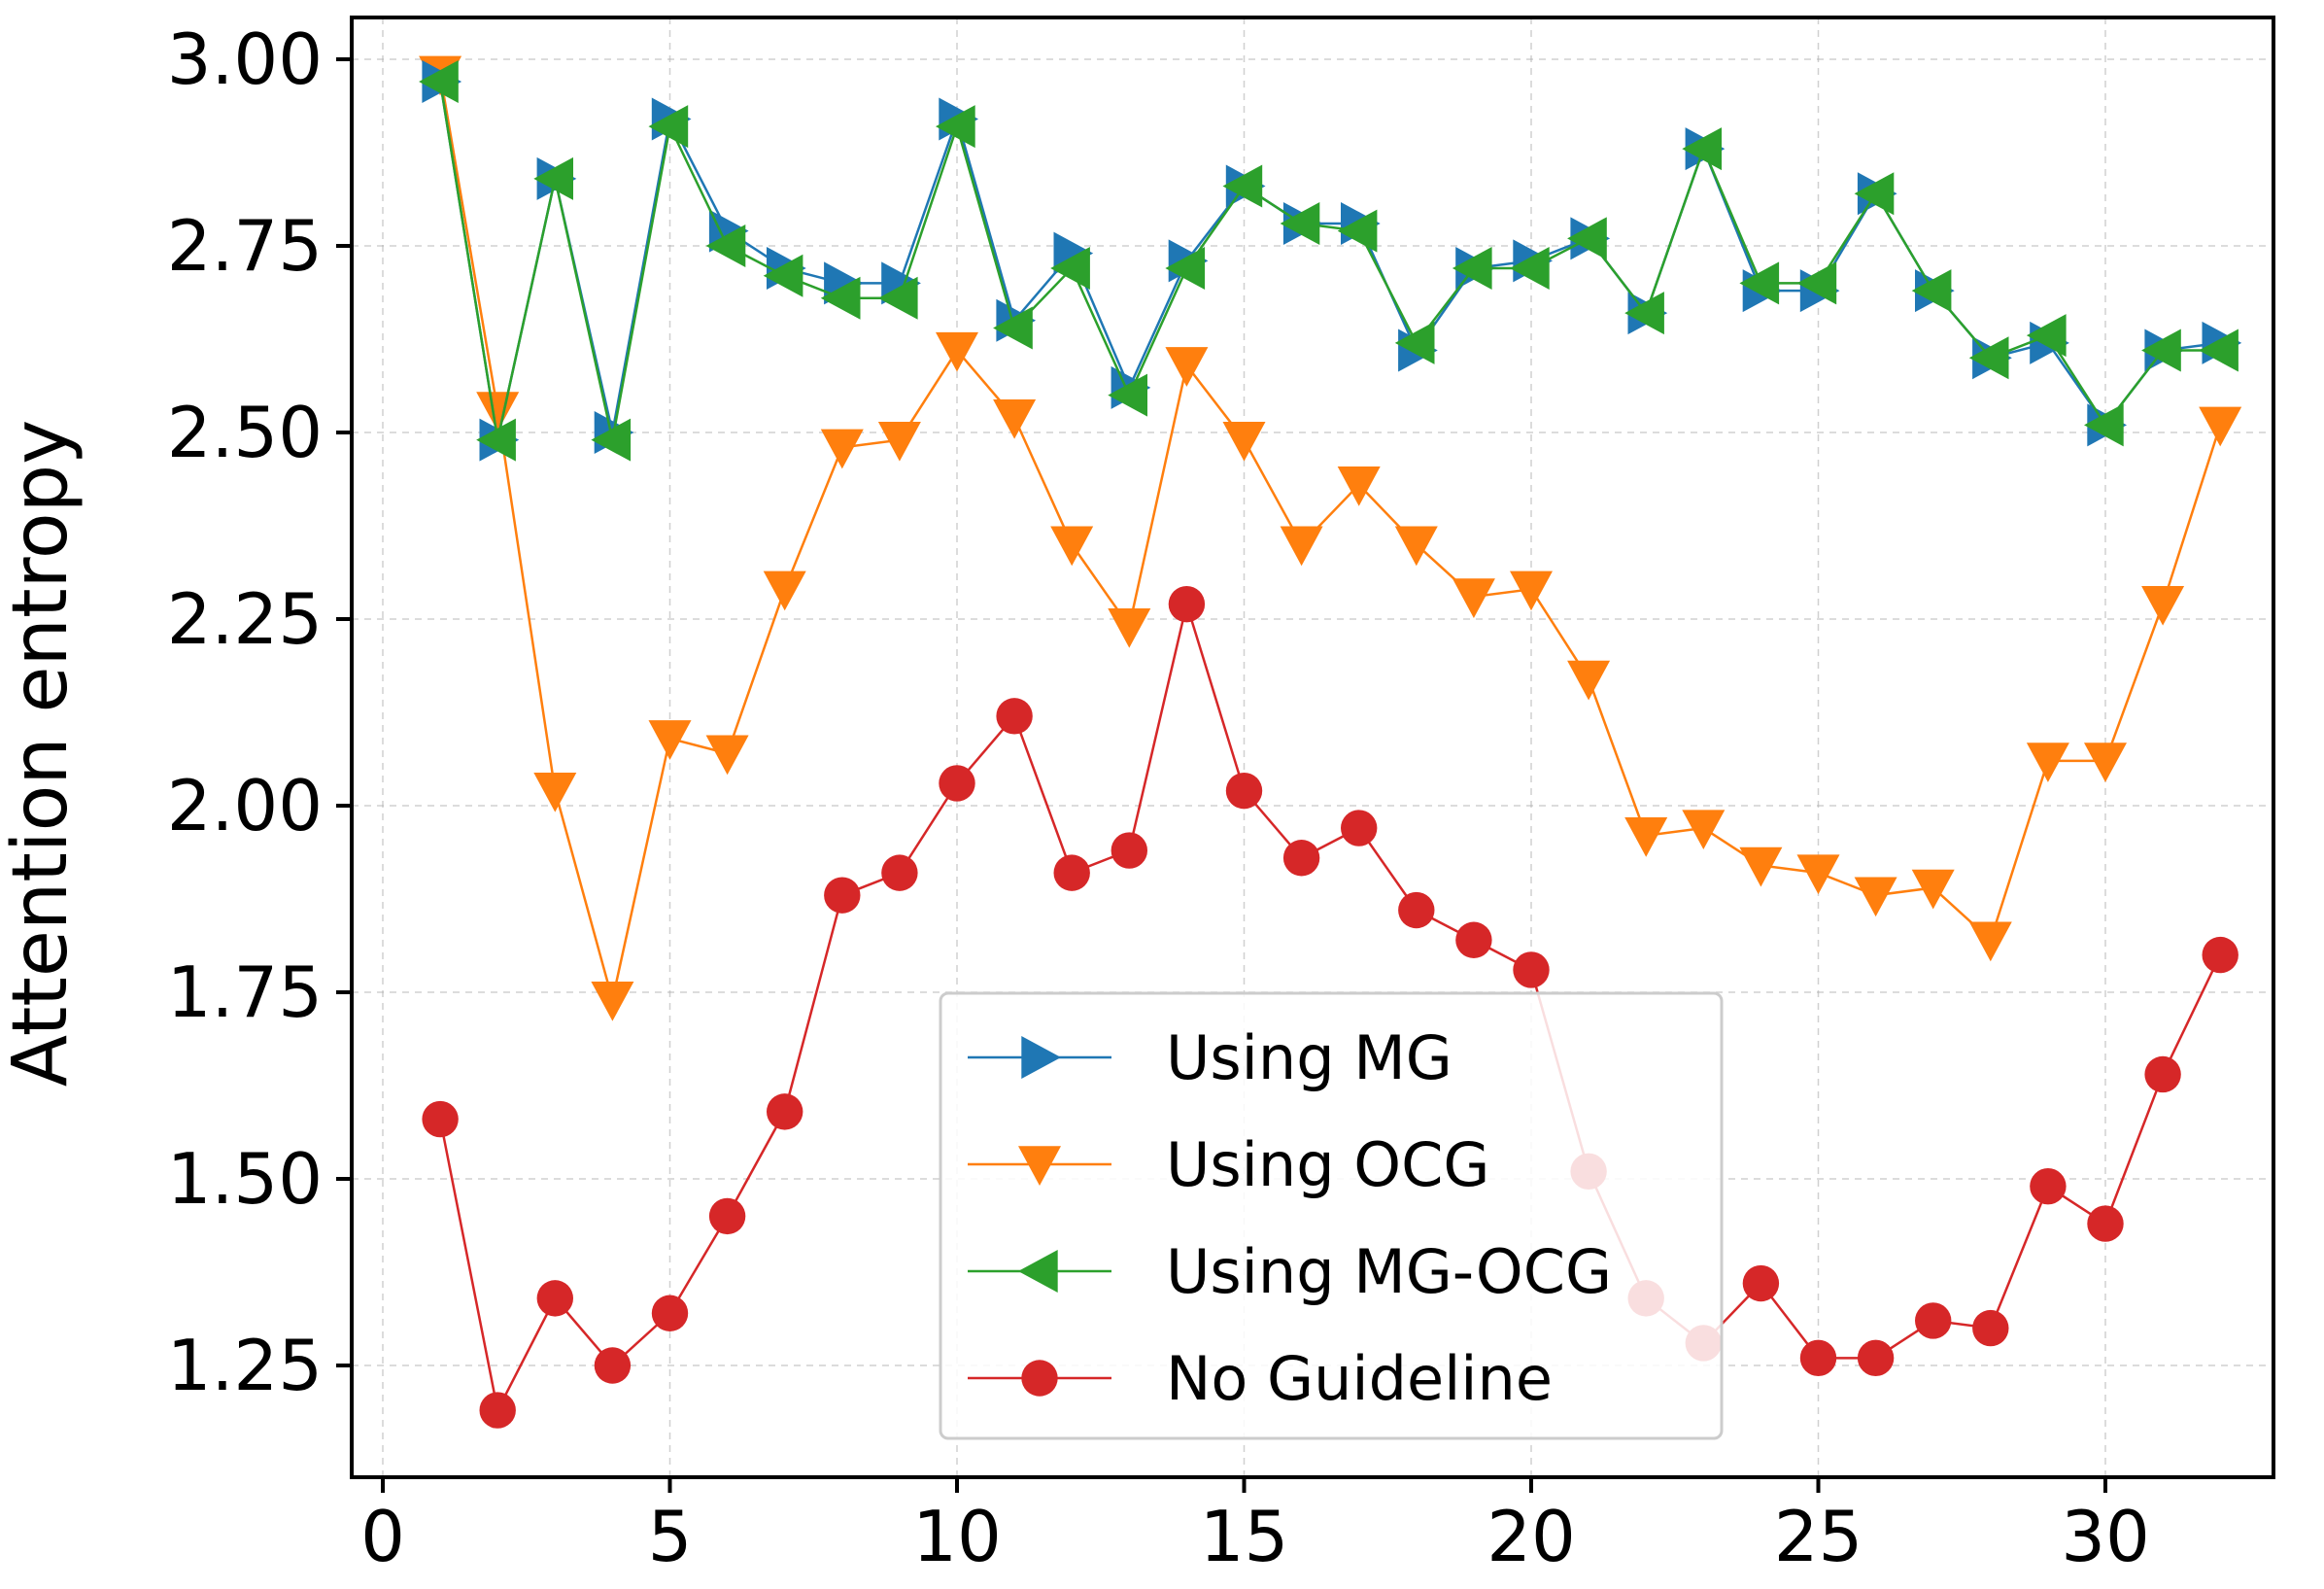 The image size is (2324, 1589). I want to click on legend-label: Using OCG, so click(1328, 1165).